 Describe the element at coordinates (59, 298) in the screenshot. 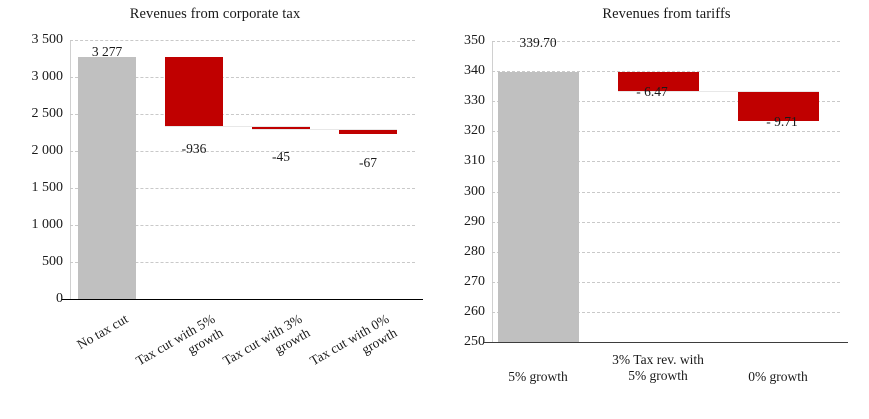

I see `y-axis-tick-label: 0` at that location.